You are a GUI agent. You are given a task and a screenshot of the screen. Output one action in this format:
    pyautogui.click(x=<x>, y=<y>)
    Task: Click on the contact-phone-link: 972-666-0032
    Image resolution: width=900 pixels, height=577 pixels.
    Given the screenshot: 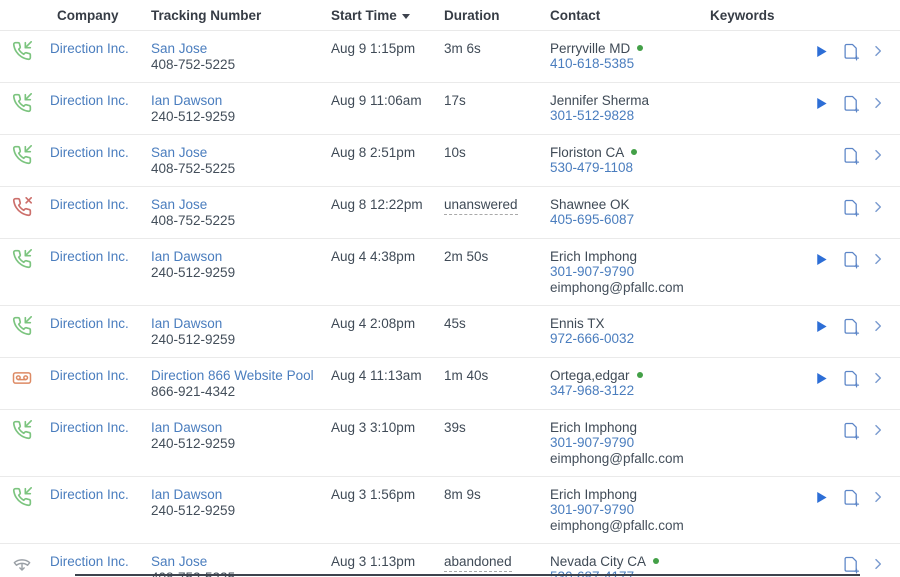 What is the action you would take?
    pyautogui.click(x=592, y=338)
    